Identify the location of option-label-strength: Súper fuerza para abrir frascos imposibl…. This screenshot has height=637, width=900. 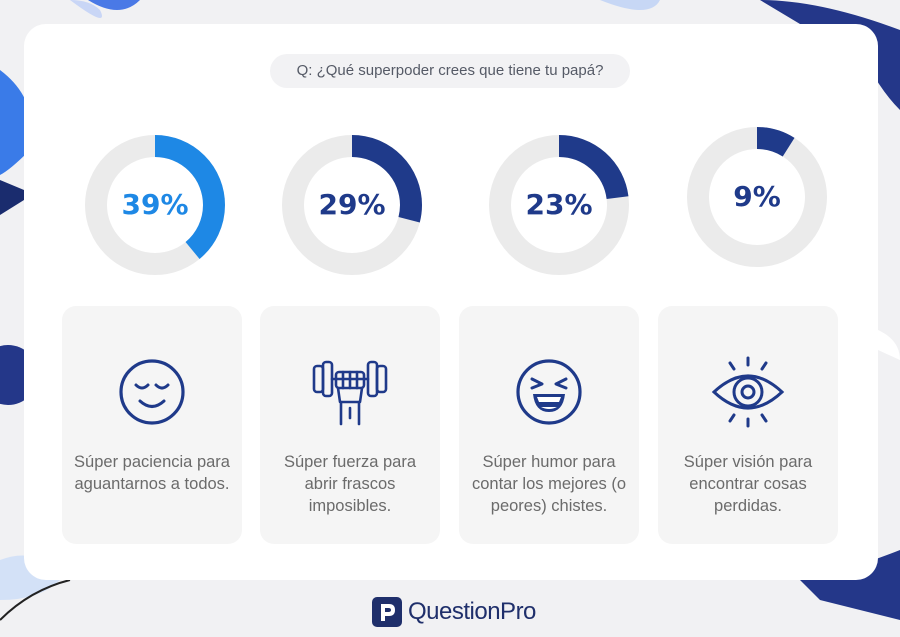
(350, 484).